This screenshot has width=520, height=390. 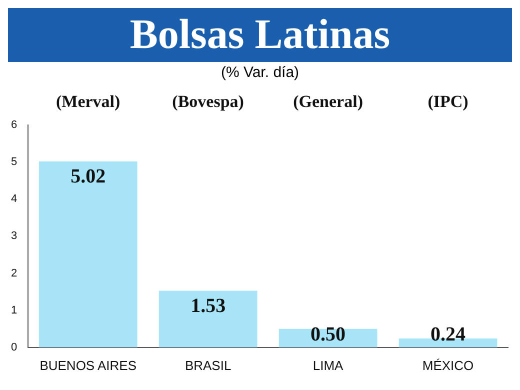 What do you see at coordinates (88, 365) in the screenshot?
I see `x-tick-label: BUENOS AIRES` at bounding box center [88, 365].